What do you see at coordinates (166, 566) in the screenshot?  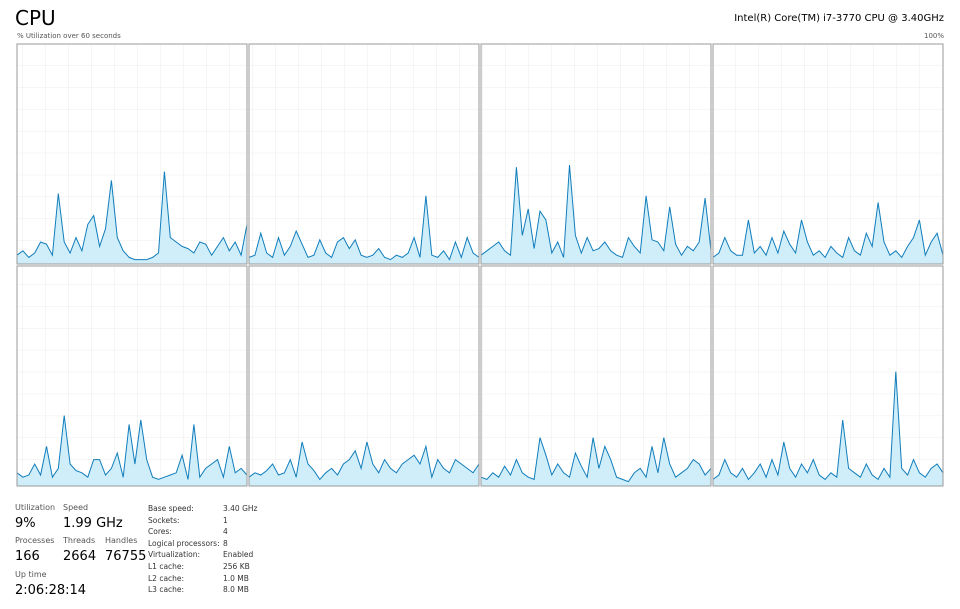 I see `detail-label: L1 cache:` at bounding box center [166, 566].